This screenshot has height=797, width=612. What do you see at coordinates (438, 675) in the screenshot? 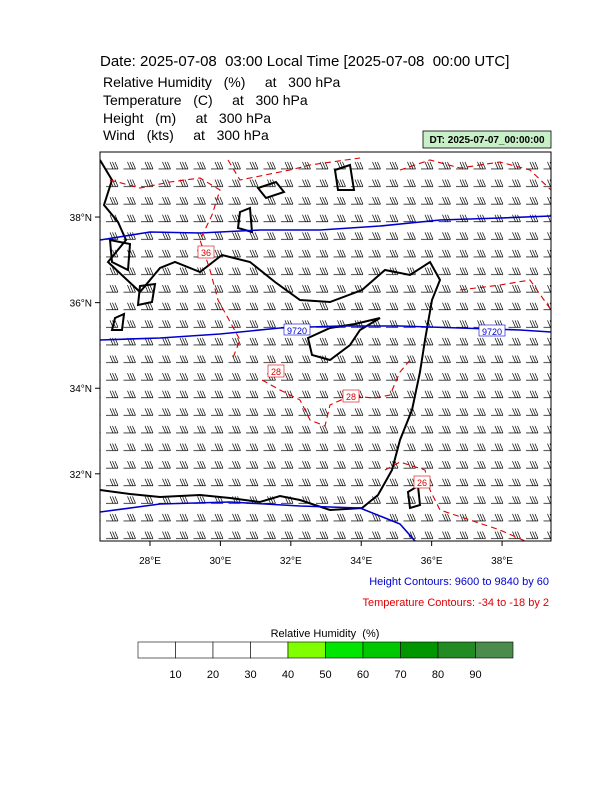
I see `colorbar-tick-label: 80` at bounding box center [438, 675].